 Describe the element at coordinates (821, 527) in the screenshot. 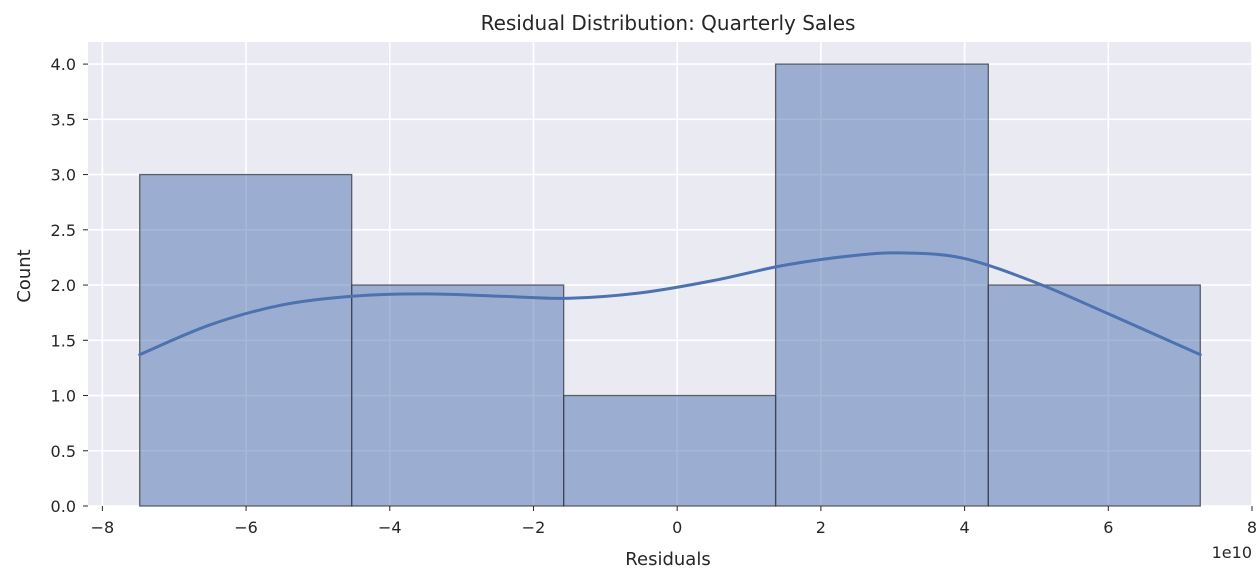

I see `x-tick-label: 2` at that location.